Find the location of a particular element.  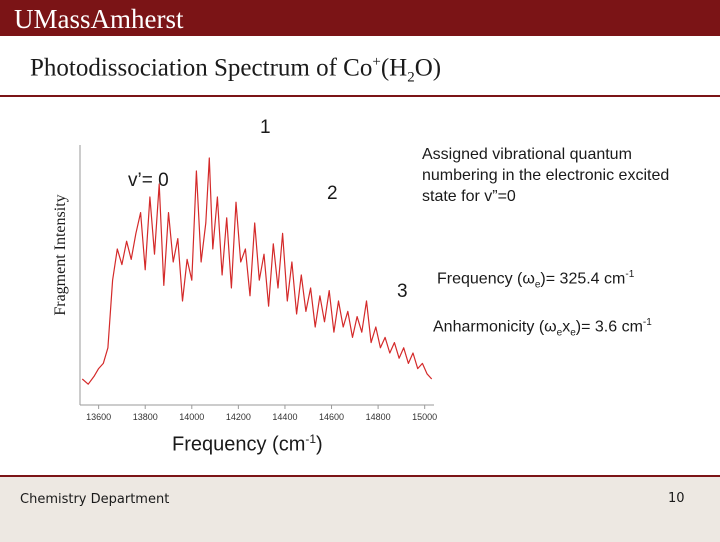

anharm-sup: -1 is located at coordinates (647, 322).